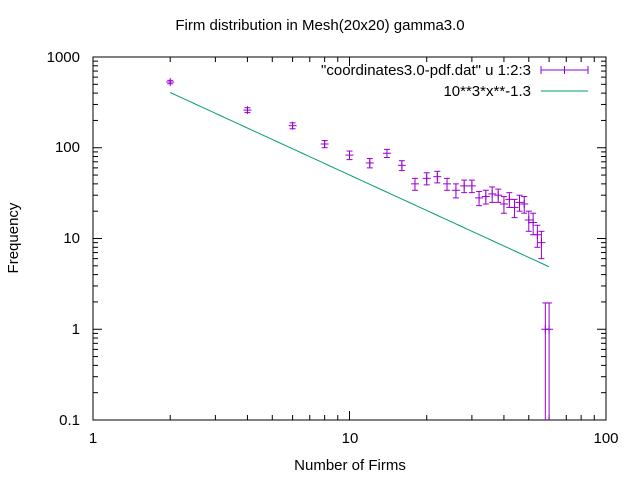  What do you see at coordinates (67, 147) in the screenshot?
I see `y-tick-label: 100` at bounding box center [67, 147].